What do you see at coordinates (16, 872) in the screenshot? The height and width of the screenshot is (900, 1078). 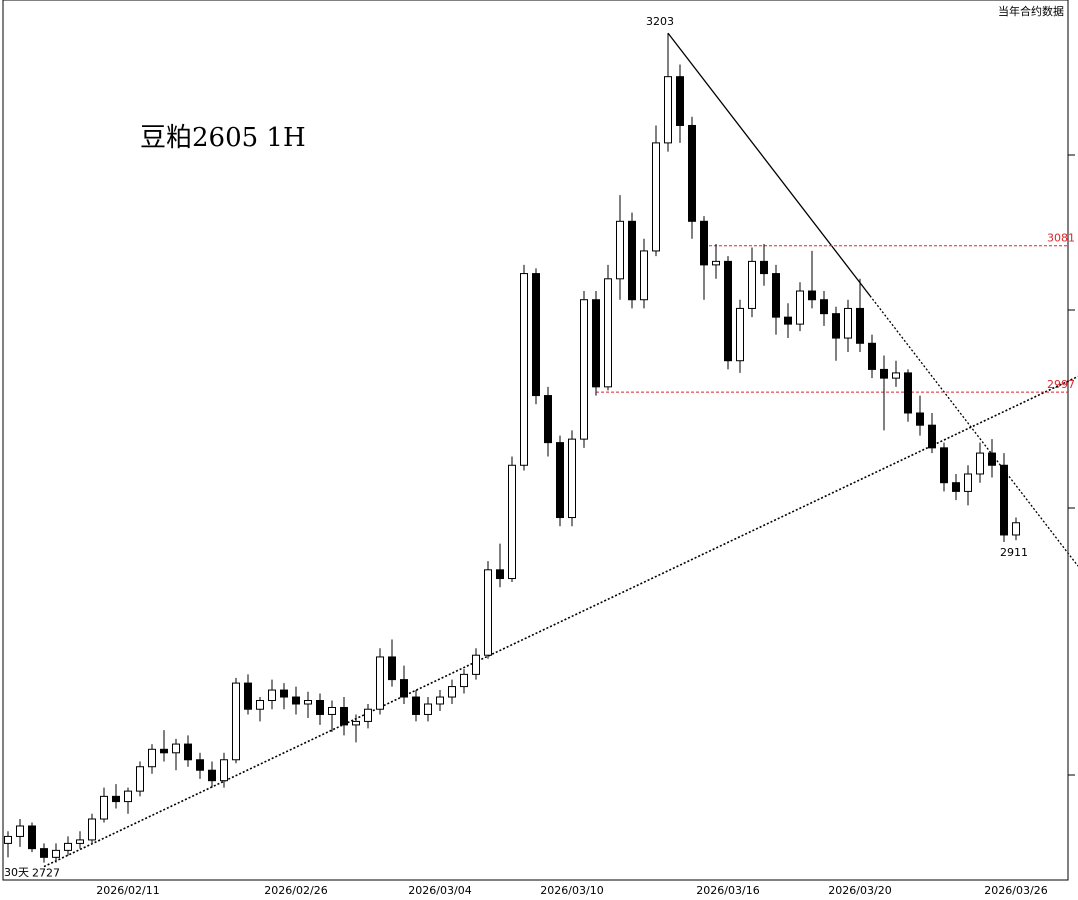 I see `period: 30天` at bounding box center [16, 872].